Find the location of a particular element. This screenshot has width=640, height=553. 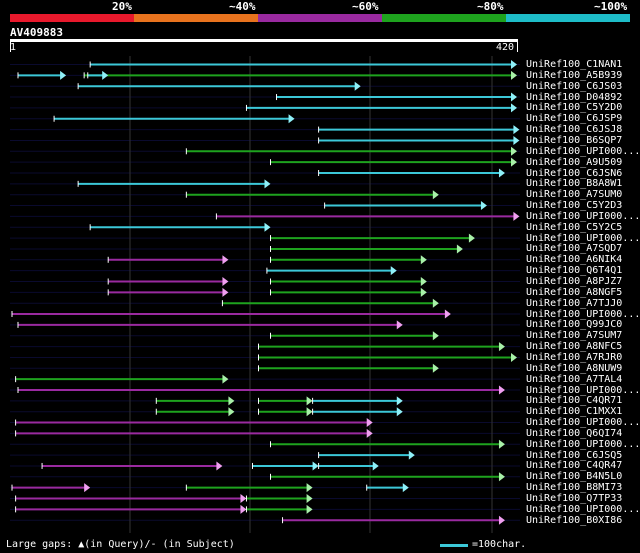

hit-label: UniRef100_A7RJR0 is located at coordinates (574, 357).